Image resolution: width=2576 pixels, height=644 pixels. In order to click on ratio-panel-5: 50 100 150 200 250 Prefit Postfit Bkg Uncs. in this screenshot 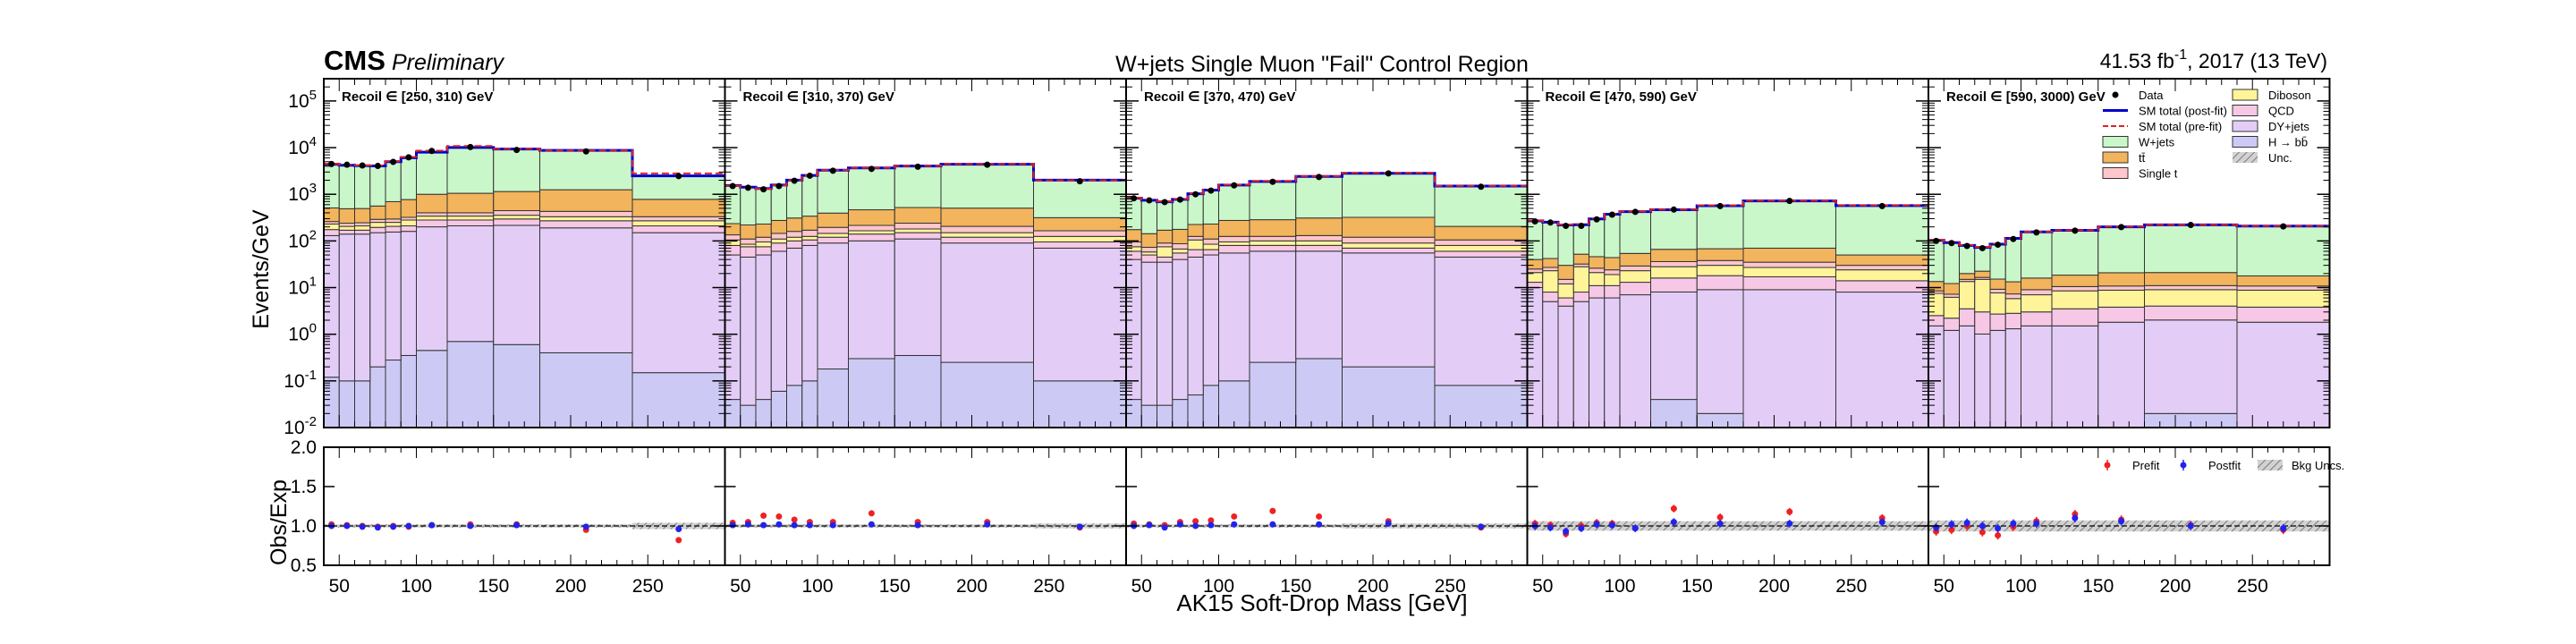, I will do `click(2136, 521)`.